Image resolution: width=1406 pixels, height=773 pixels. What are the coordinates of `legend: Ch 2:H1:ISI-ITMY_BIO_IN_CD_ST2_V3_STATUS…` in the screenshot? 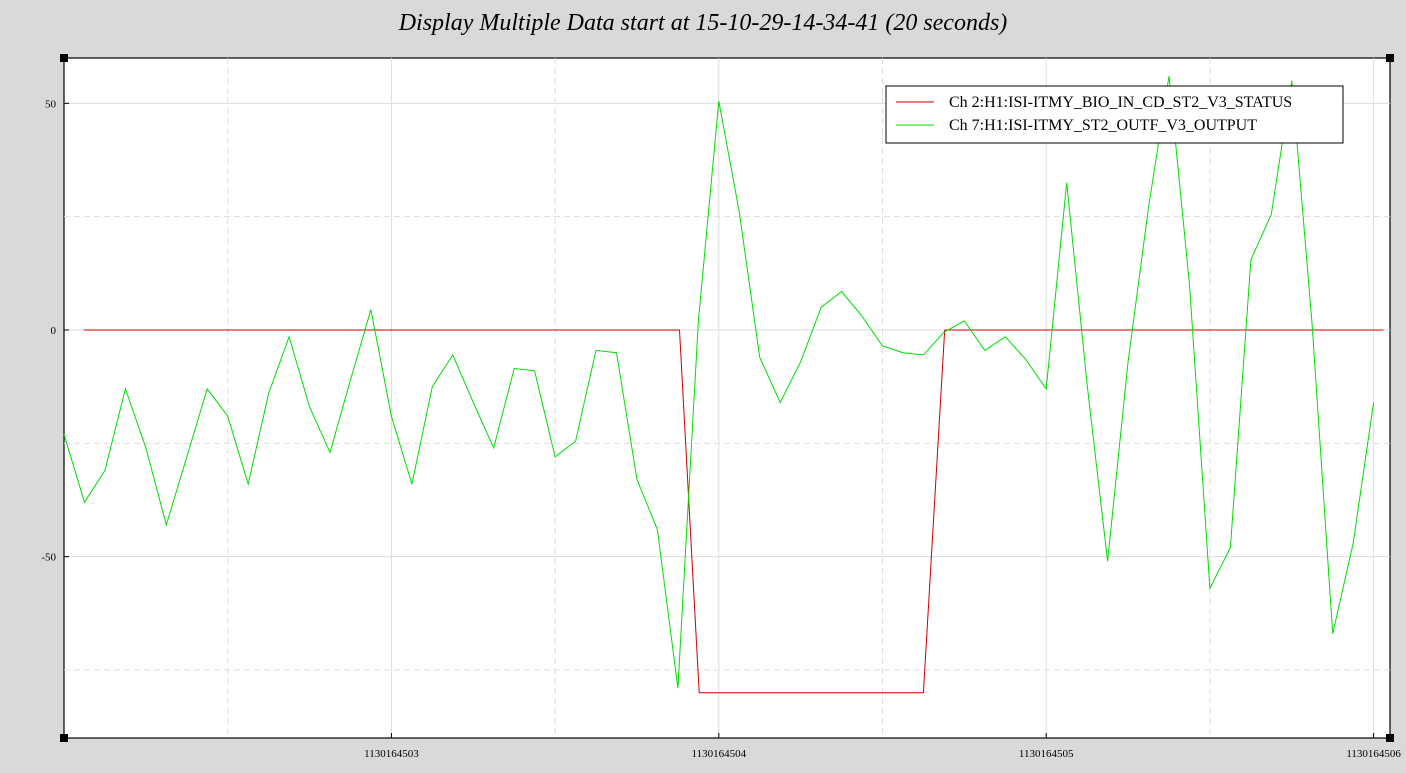 It's located at (1114, 114).